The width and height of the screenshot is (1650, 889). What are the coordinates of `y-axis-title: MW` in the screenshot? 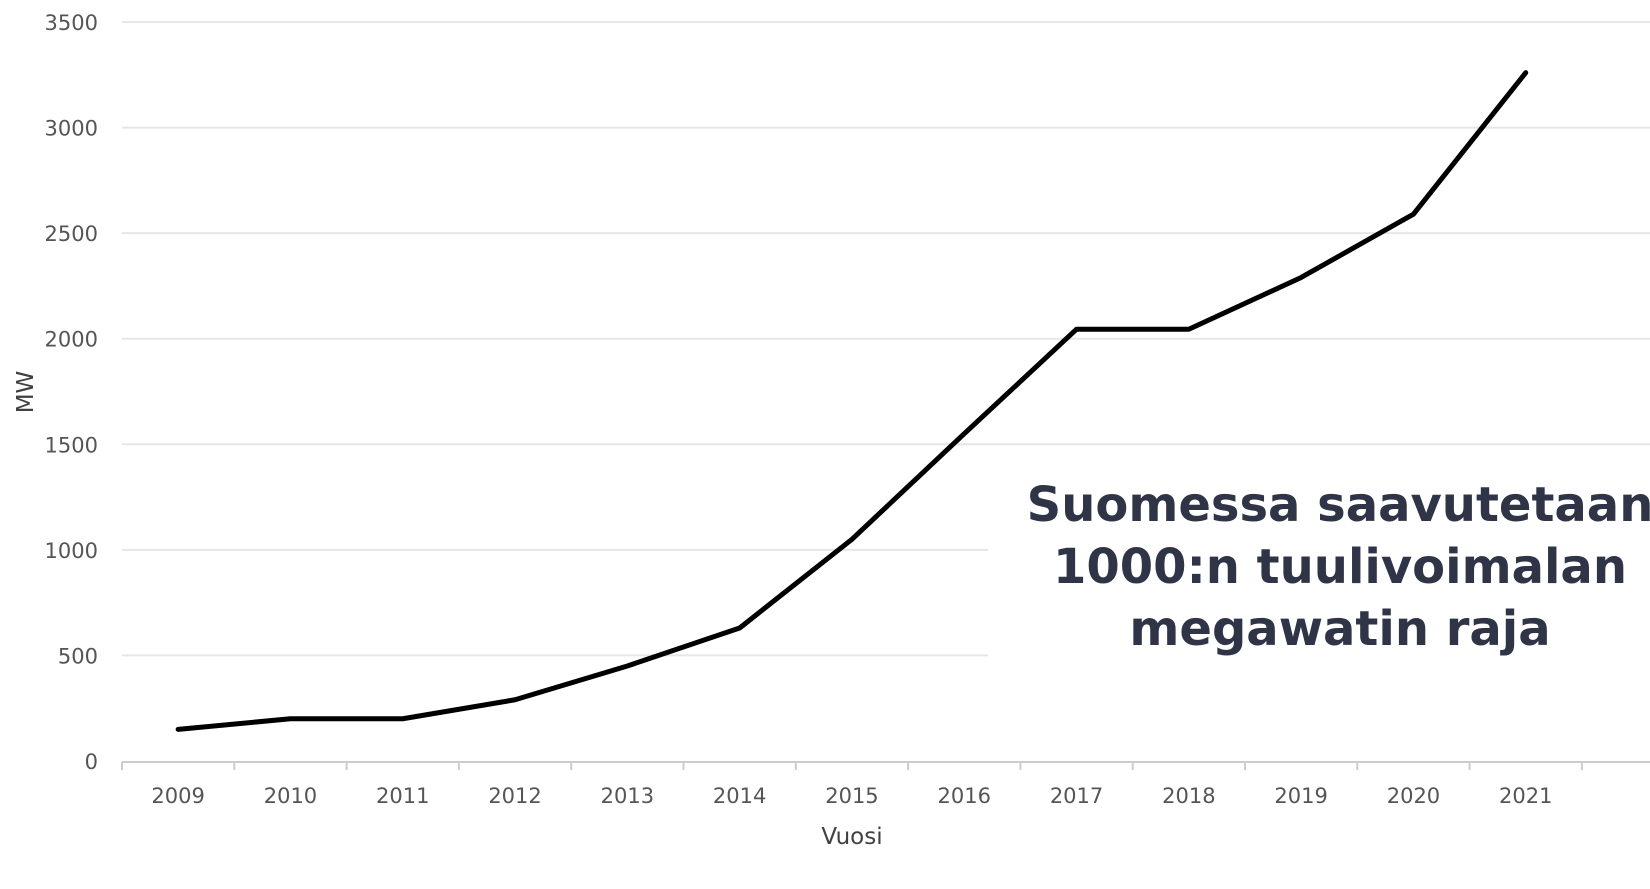 It's located at (26, 392).